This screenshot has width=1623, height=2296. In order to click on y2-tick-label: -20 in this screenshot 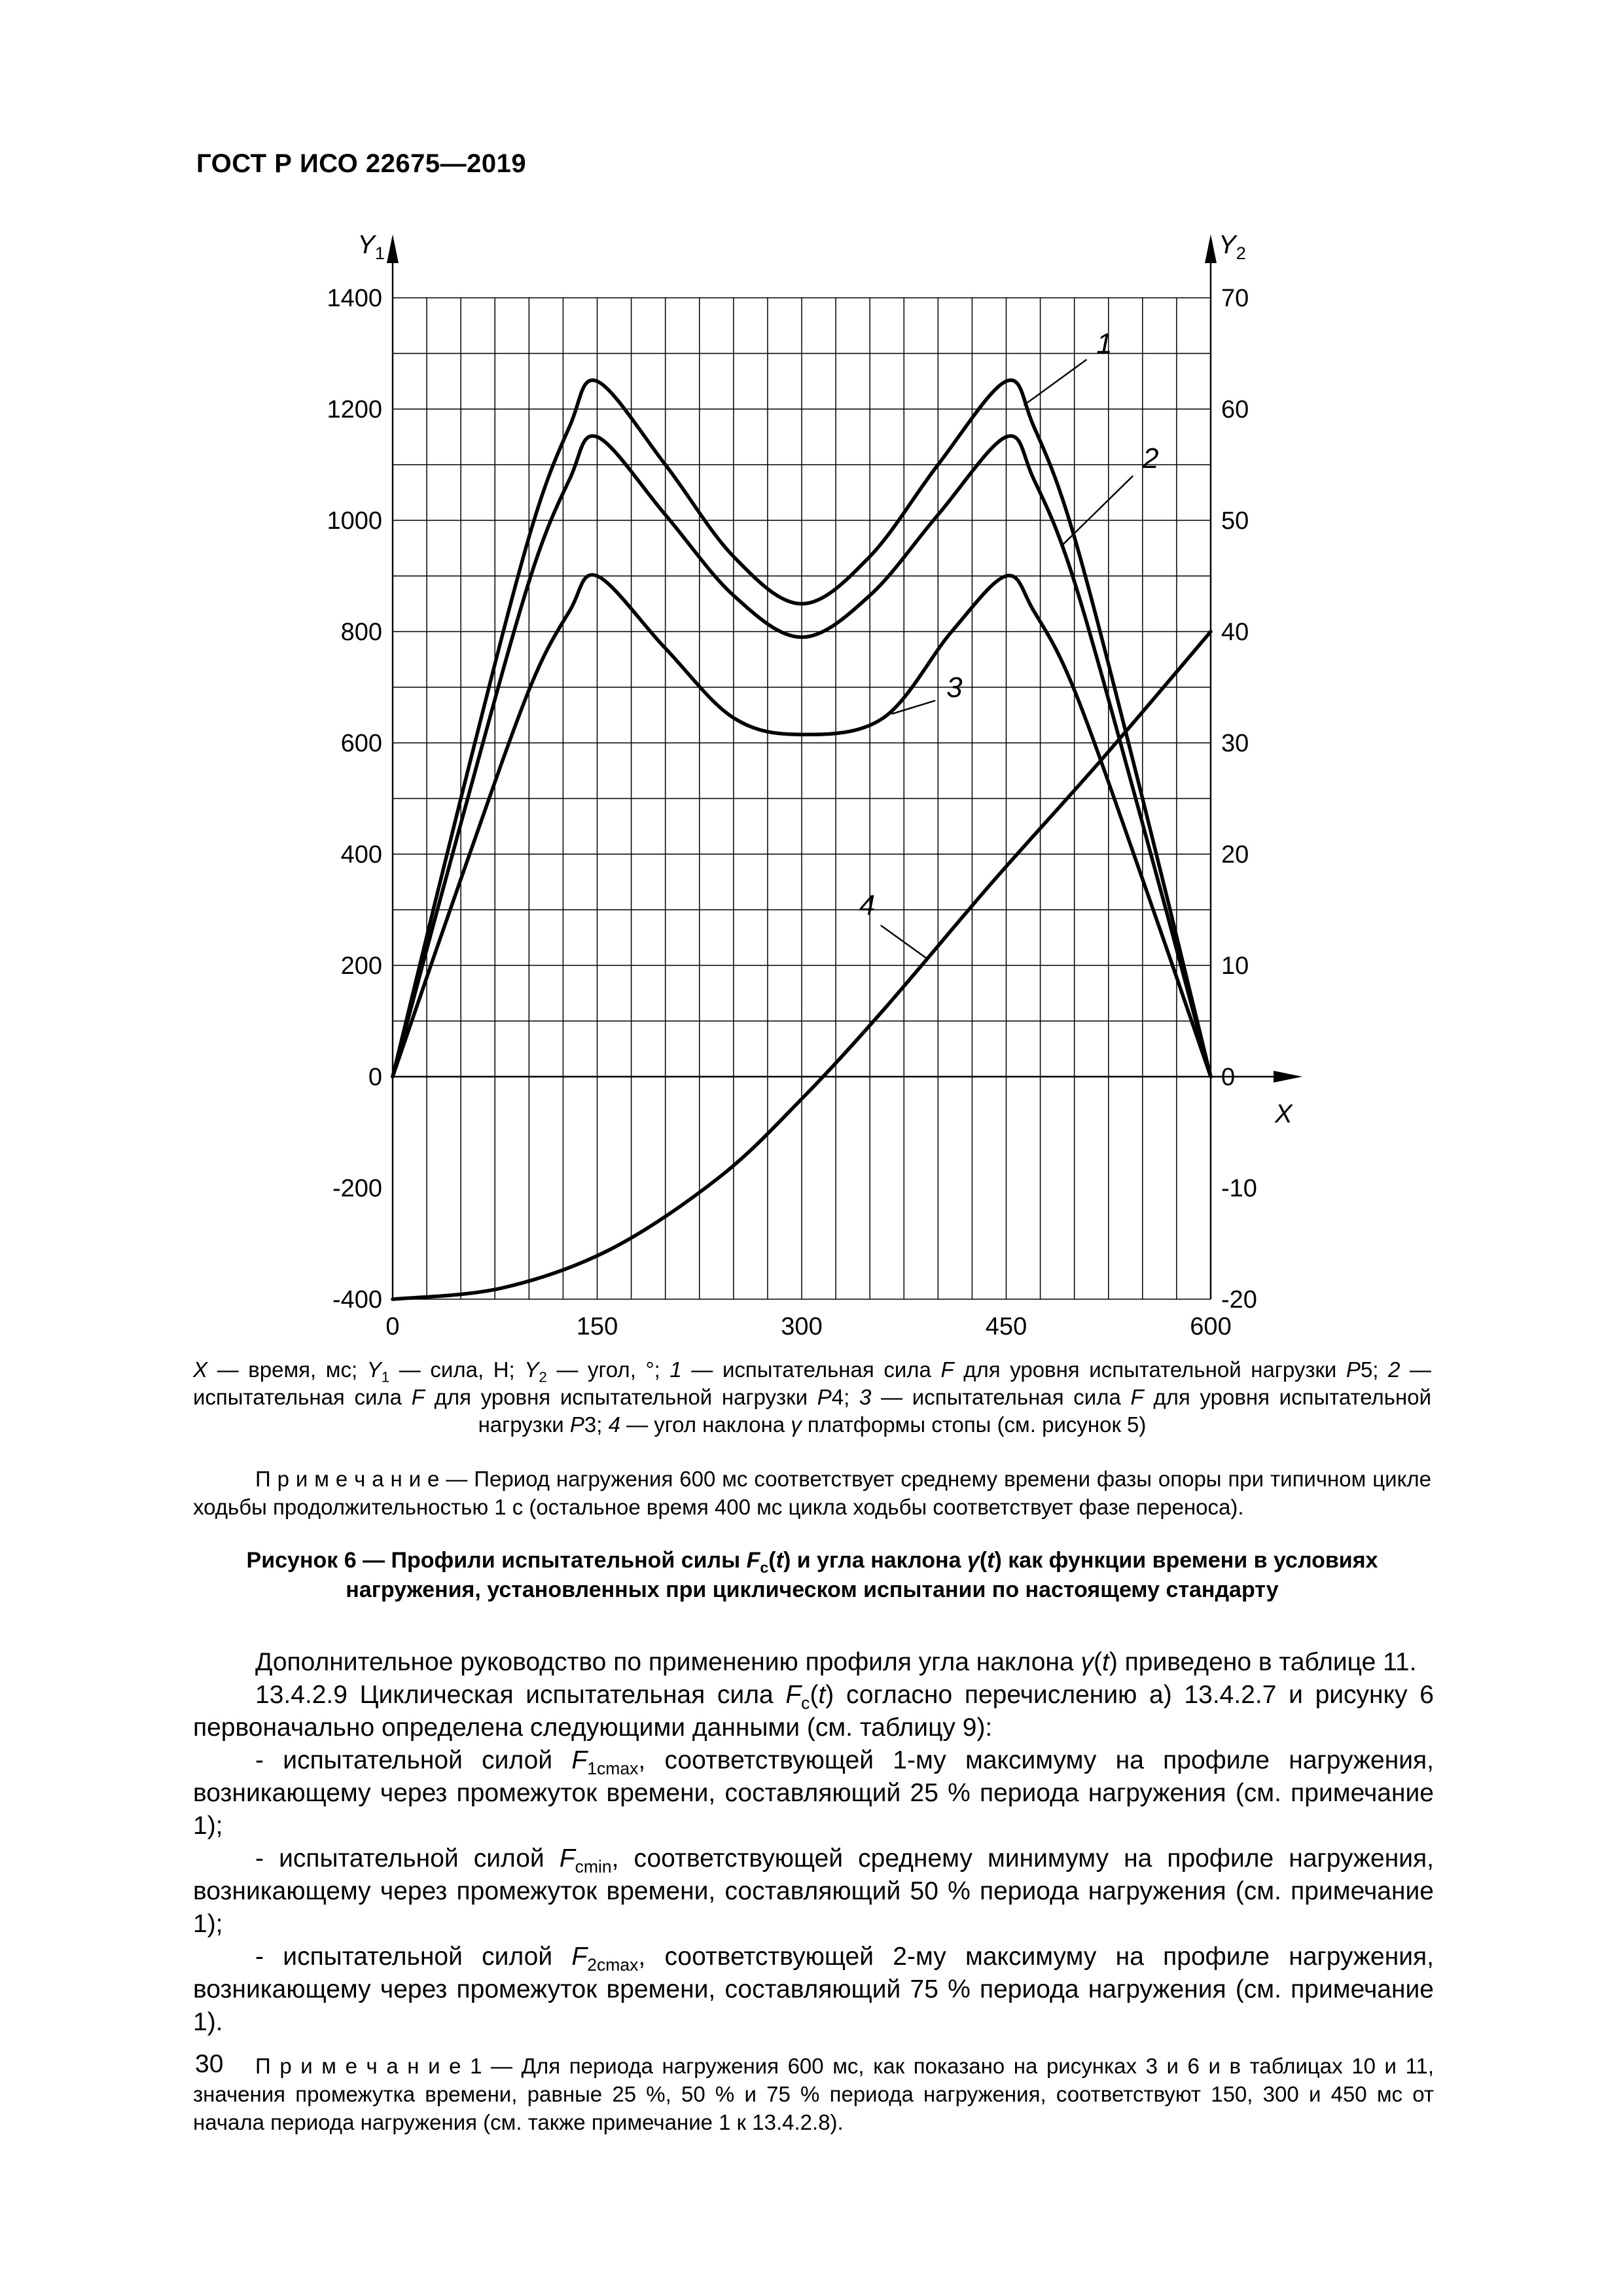, I will do `click(1239, 1300)`.